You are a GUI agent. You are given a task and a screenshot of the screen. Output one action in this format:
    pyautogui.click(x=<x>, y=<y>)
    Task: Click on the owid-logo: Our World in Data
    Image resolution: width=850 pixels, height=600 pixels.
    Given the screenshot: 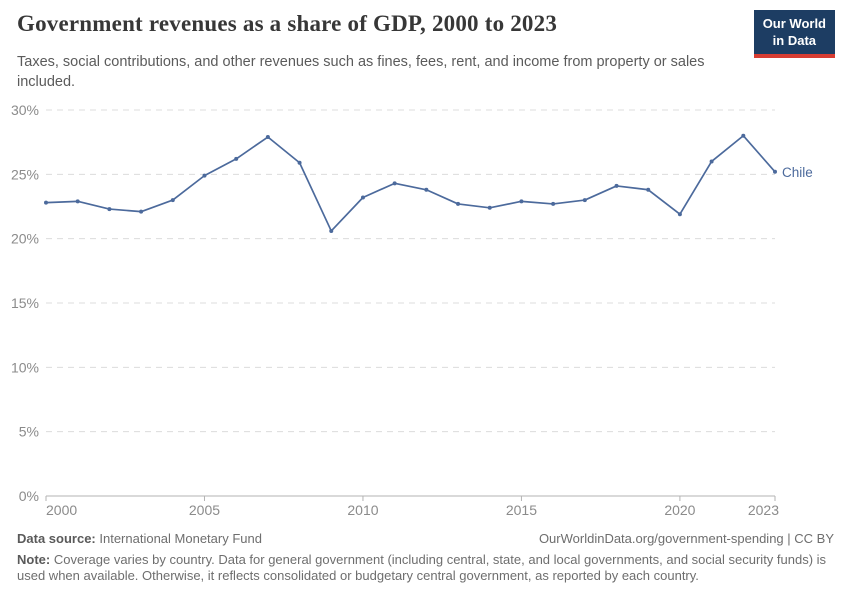 What is the action you would take?
    pyautogui.click(x=794, y=34)
    